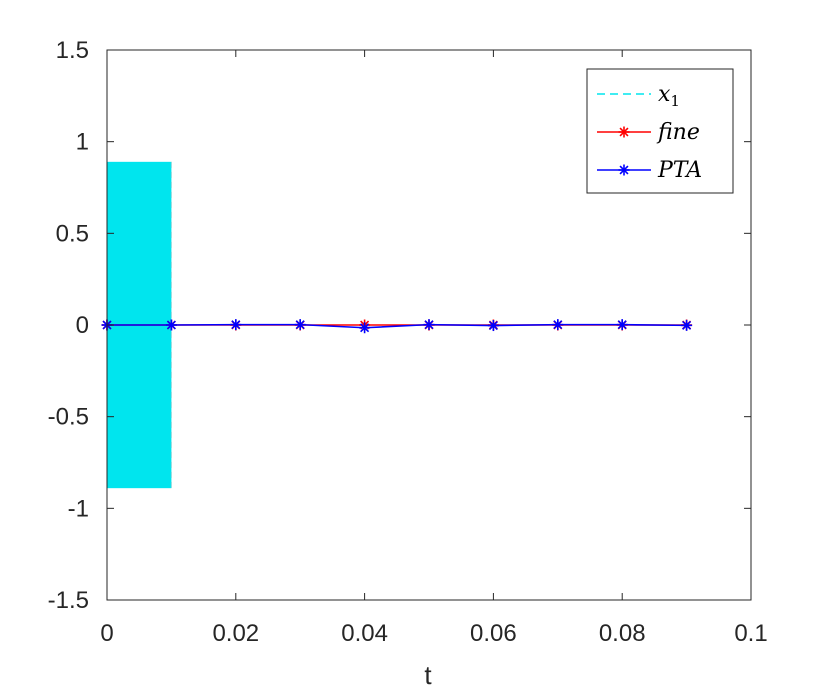 This screenshot has height=692, width=830. What do you see at coordinates (624, 132) in the screenshot?
I see `legend-marker-fine` at bounding box center [624, 132].